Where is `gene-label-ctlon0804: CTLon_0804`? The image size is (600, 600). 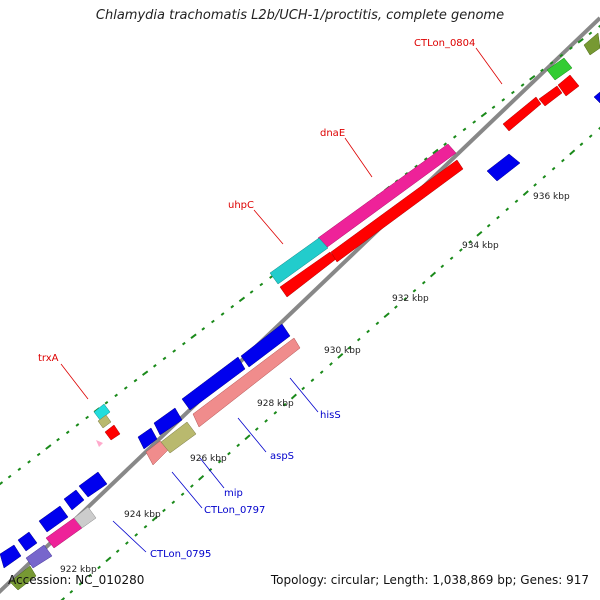
gene-label-ctlon0804: CTLon_0804 is located at coordinates (444, 43).